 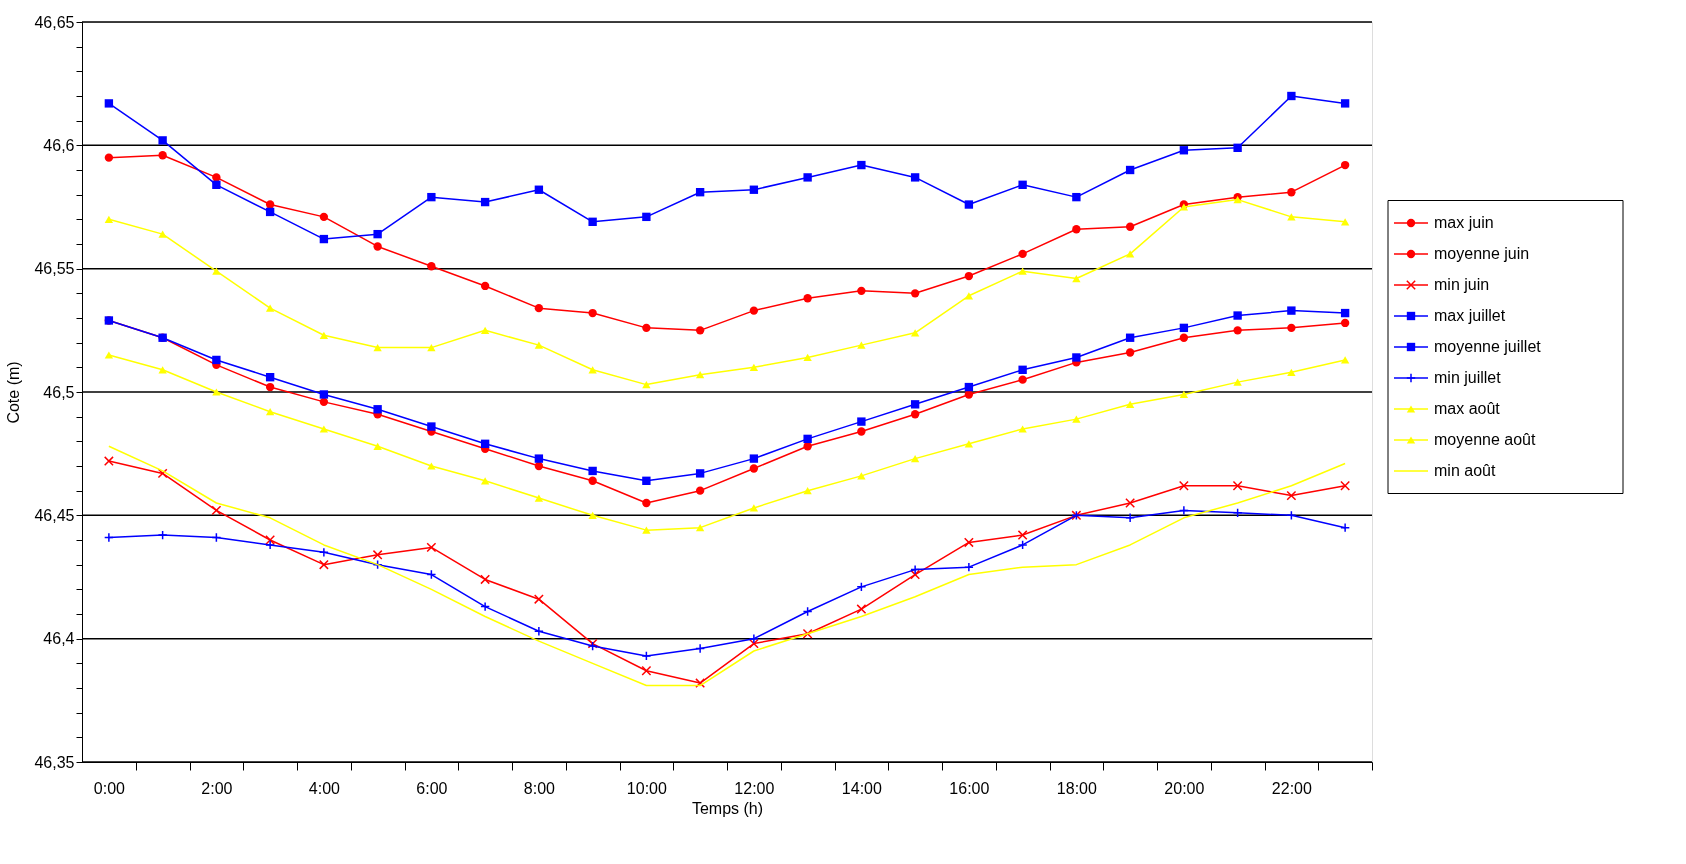 I want to click on y-tick-label: 46,55, so click(x=54, y=269).